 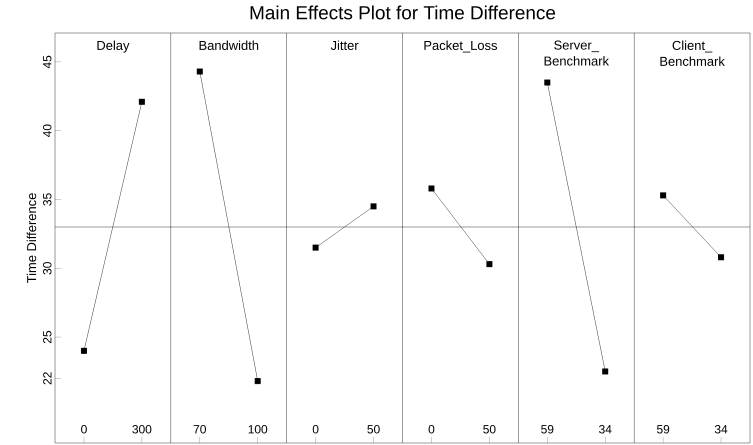 What do you see at coordinates (258, 429) in the screenshot?
I see `x-tick-label: 100` at bounding box center [258, 429].